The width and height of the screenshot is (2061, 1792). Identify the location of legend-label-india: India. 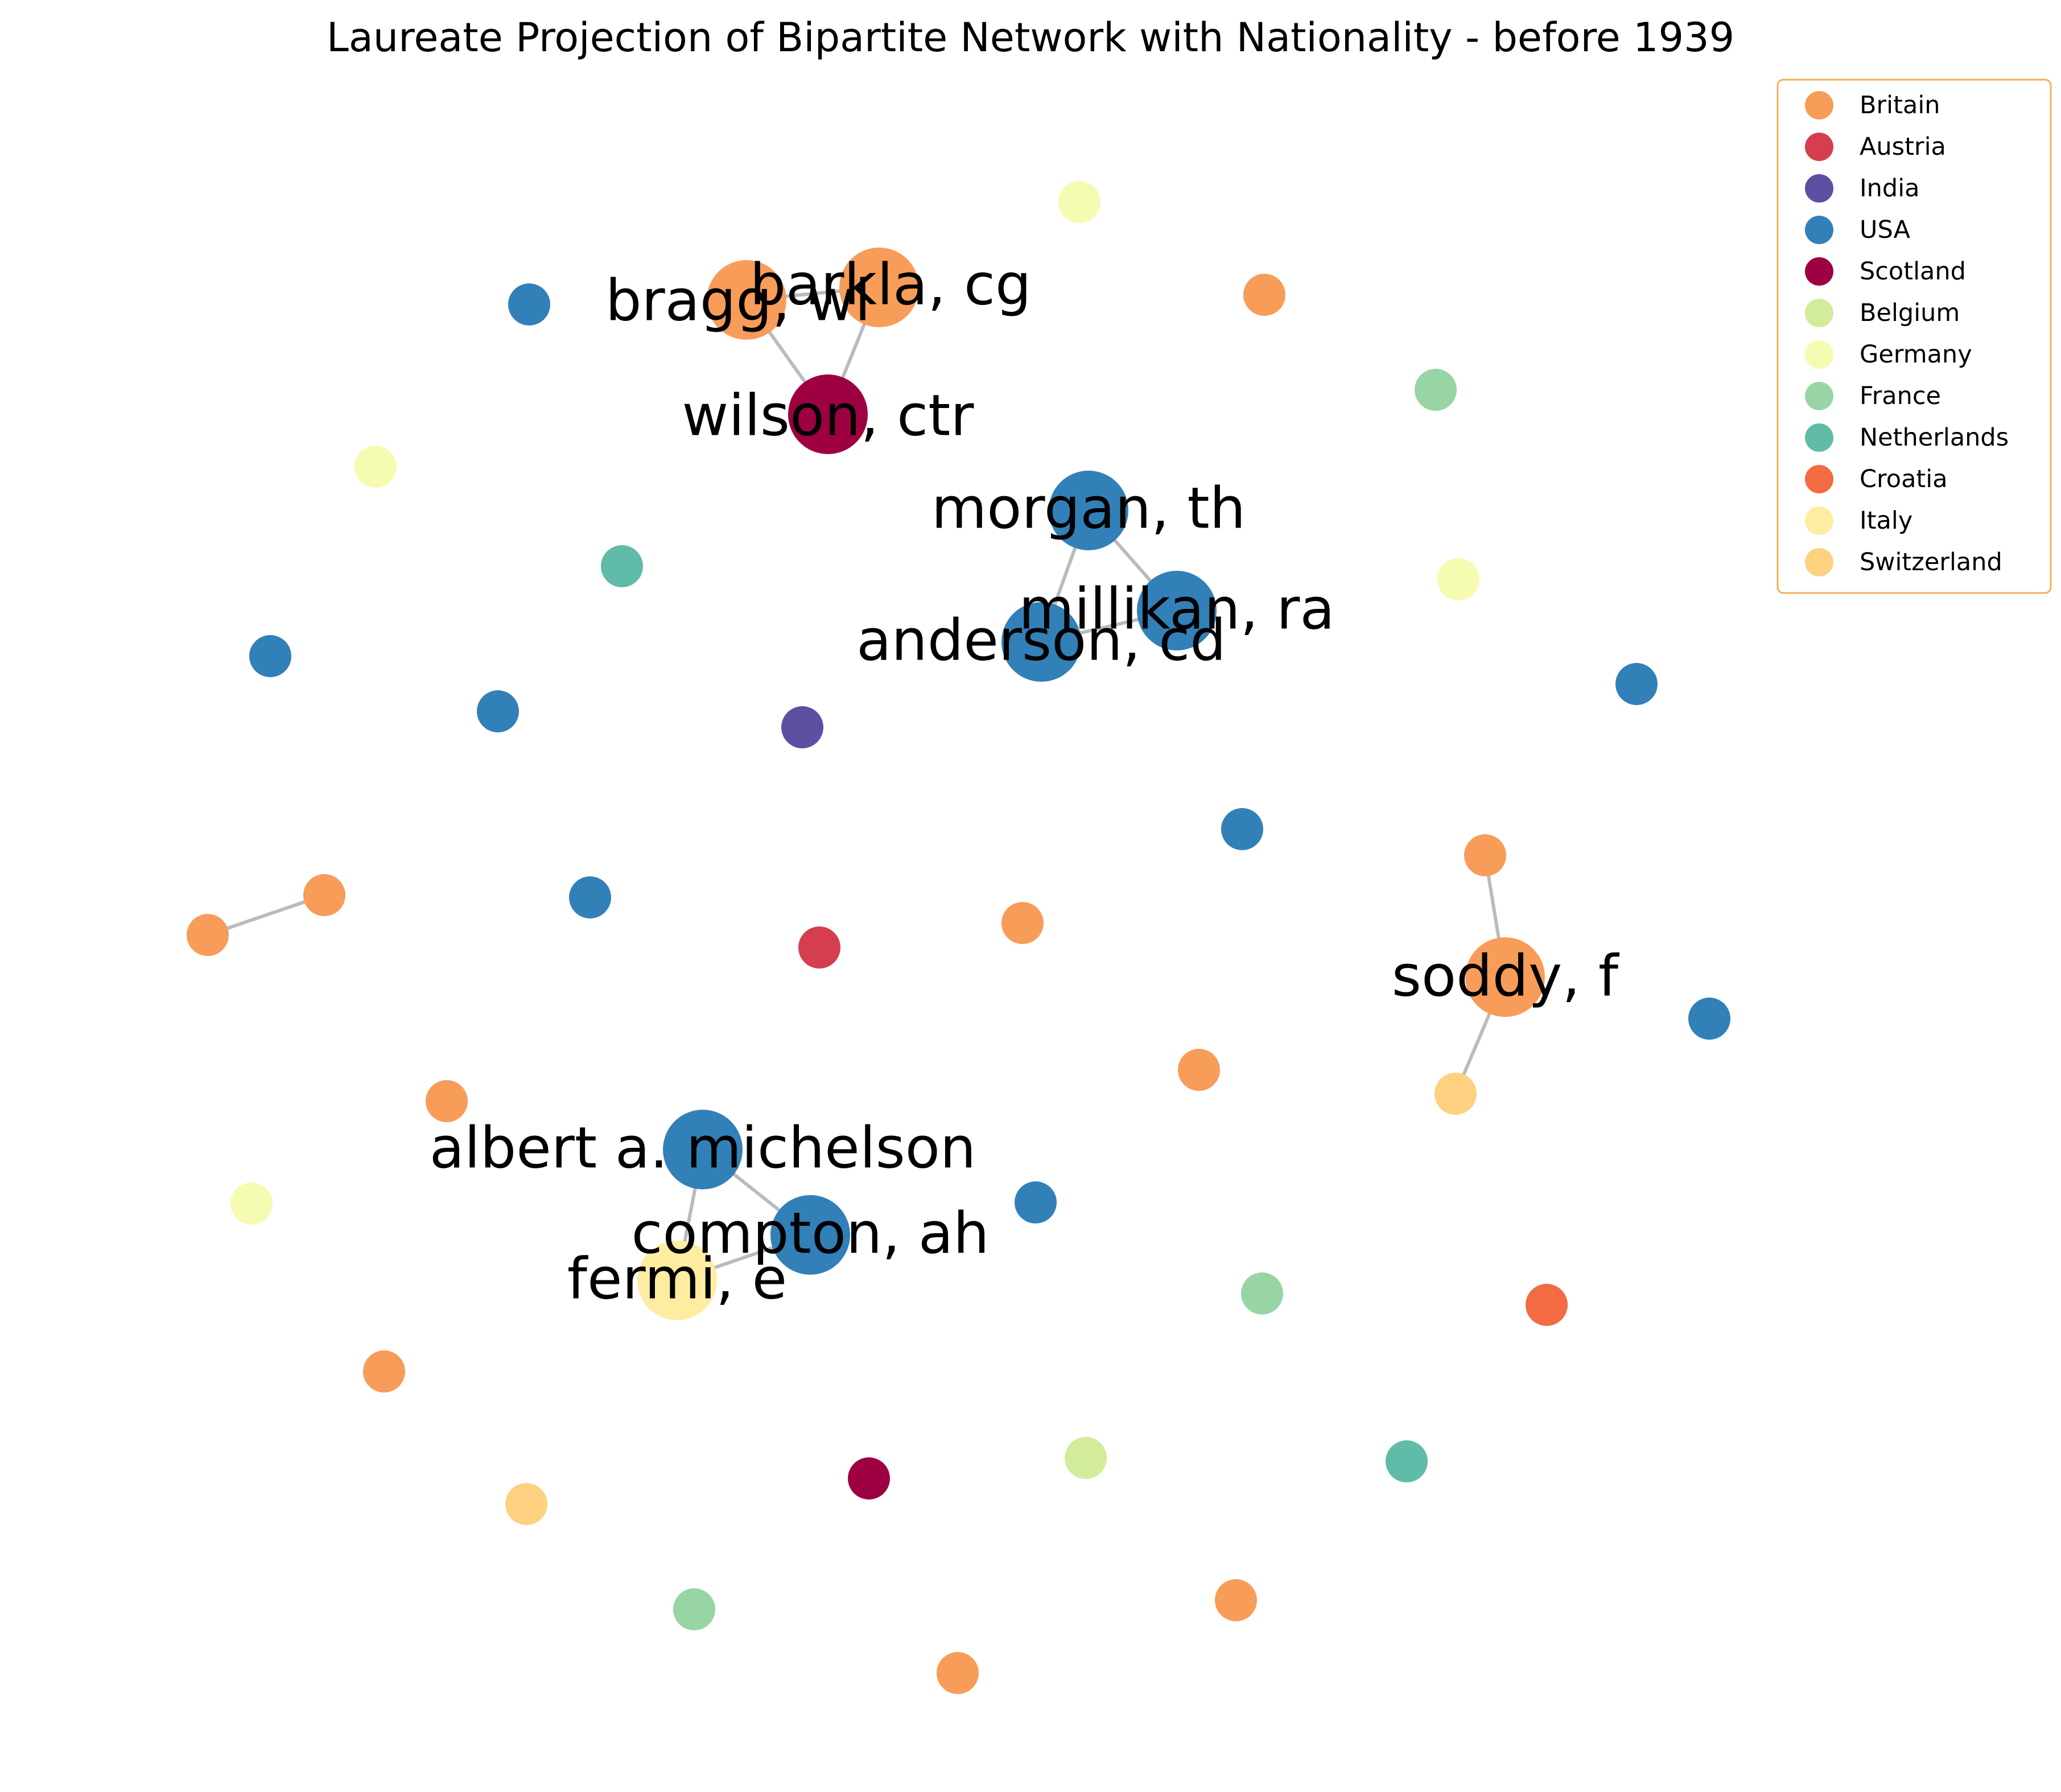
(1890, 188).